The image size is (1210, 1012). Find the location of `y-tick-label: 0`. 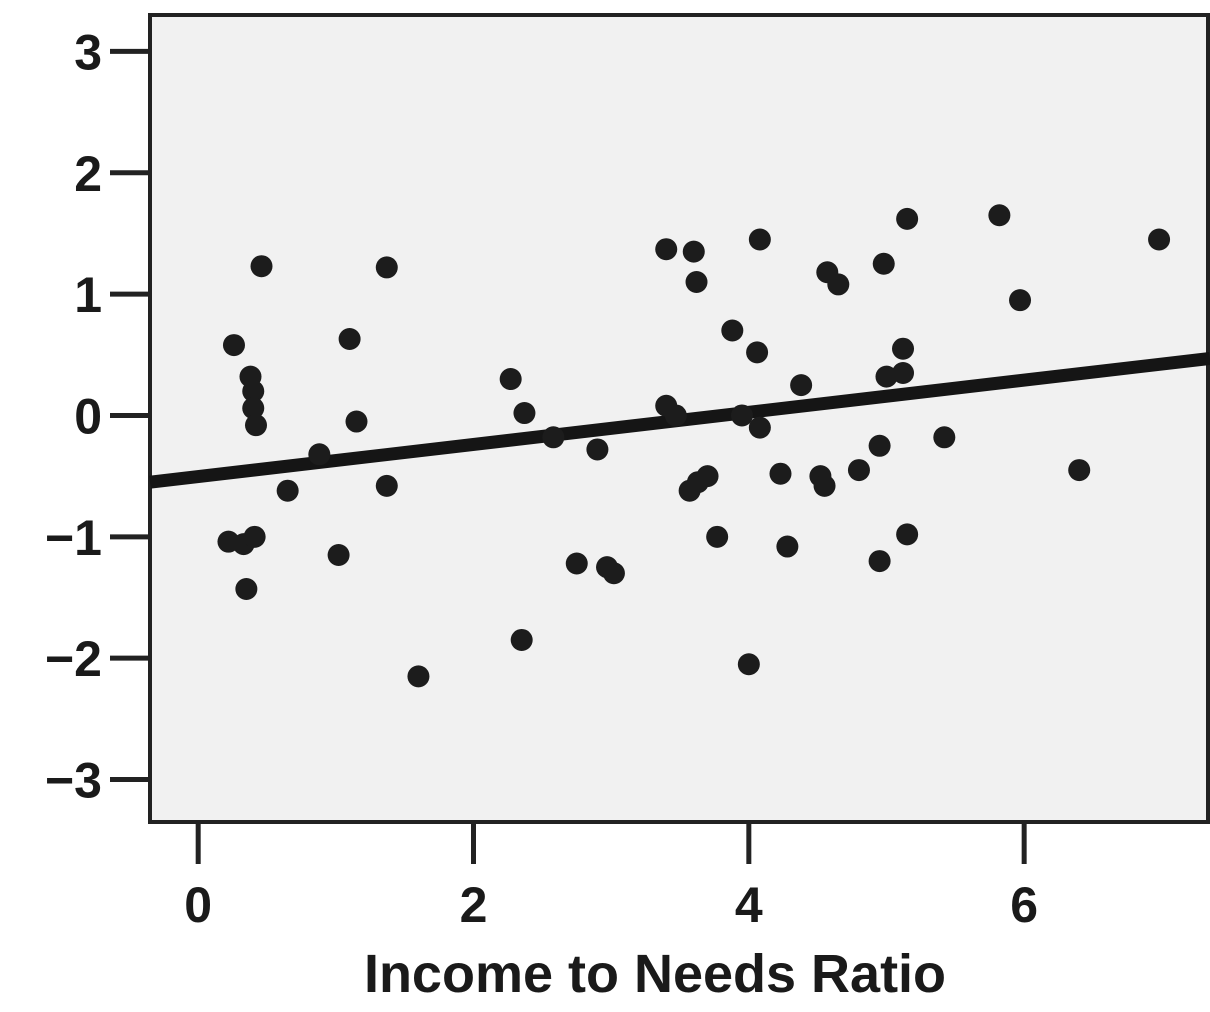

y-tick-label: 0 is located at coordinates (88, 416).